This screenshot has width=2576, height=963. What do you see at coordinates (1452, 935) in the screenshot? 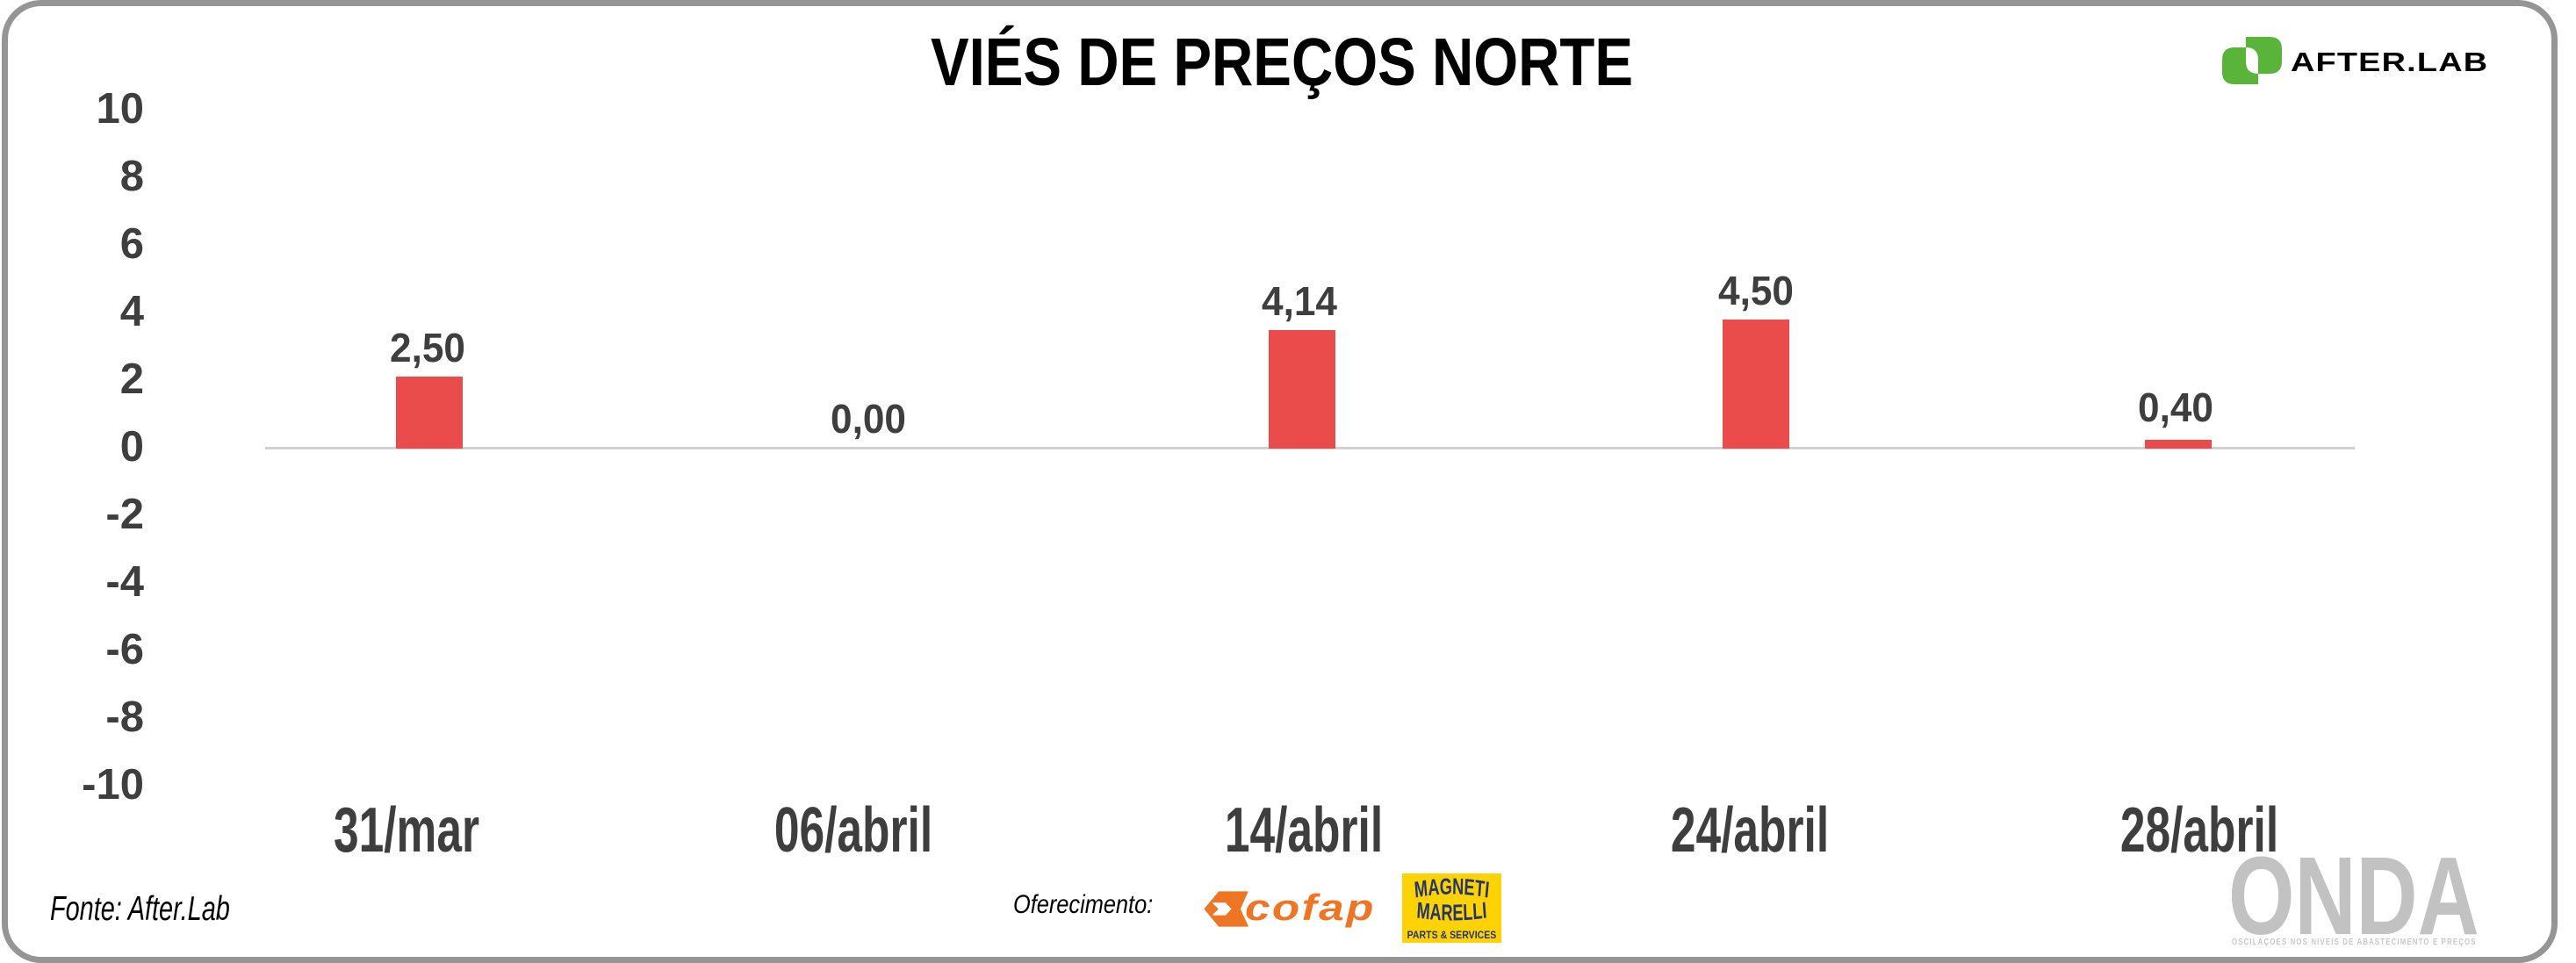
I see `svg-text: PARTS & SERVICES` at bounding box center [1452, 935].